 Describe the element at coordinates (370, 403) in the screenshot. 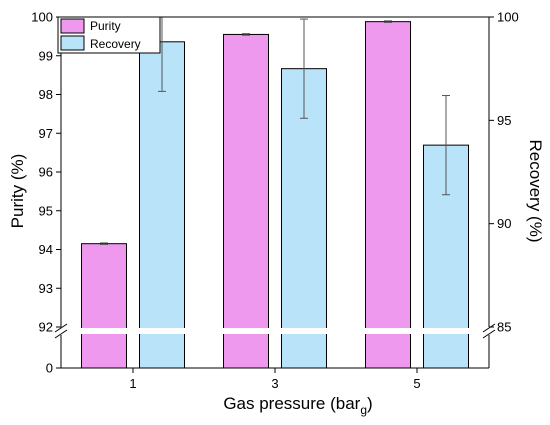

I see `x-axis-title-close: )` at that location.